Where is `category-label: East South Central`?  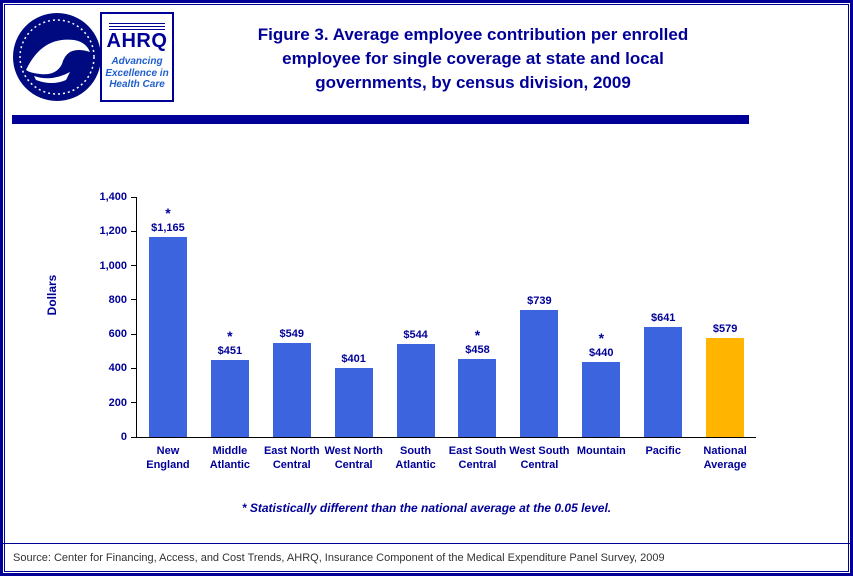
category-label: East South Central is located at coordinates (477, 458).